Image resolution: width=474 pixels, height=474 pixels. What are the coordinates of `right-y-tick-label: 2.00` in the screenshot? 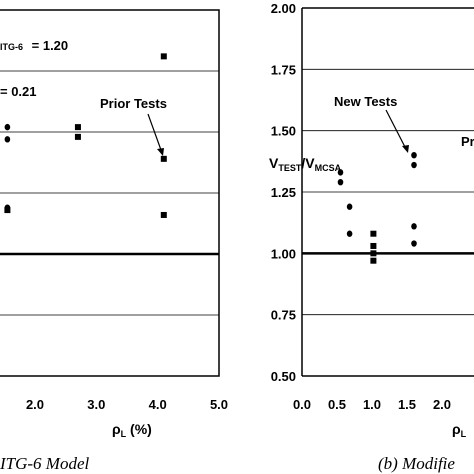 It's located at (283, 8).